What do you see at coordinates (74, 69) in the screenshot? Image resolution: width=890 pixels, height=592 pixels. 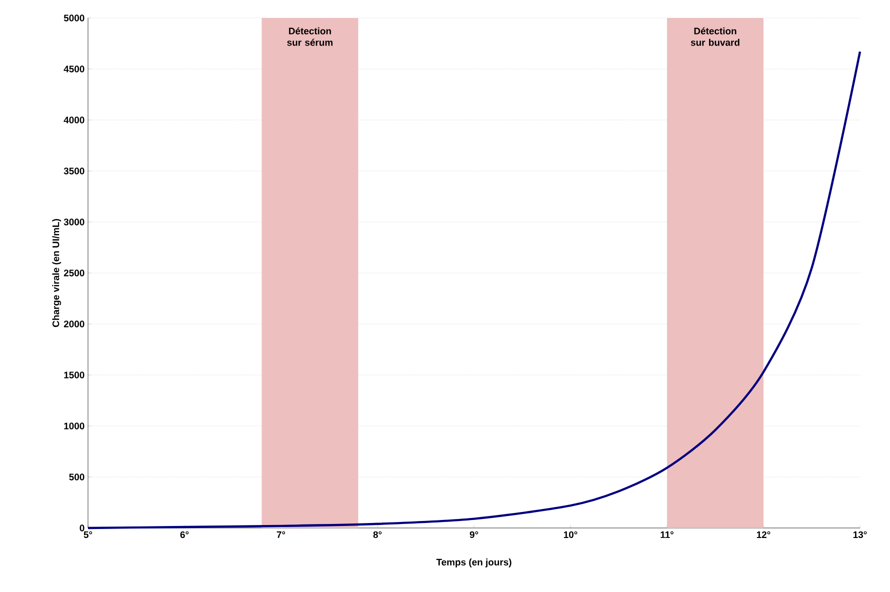 I see `y-tick-label: 4500` at bounding box center [74, 69].